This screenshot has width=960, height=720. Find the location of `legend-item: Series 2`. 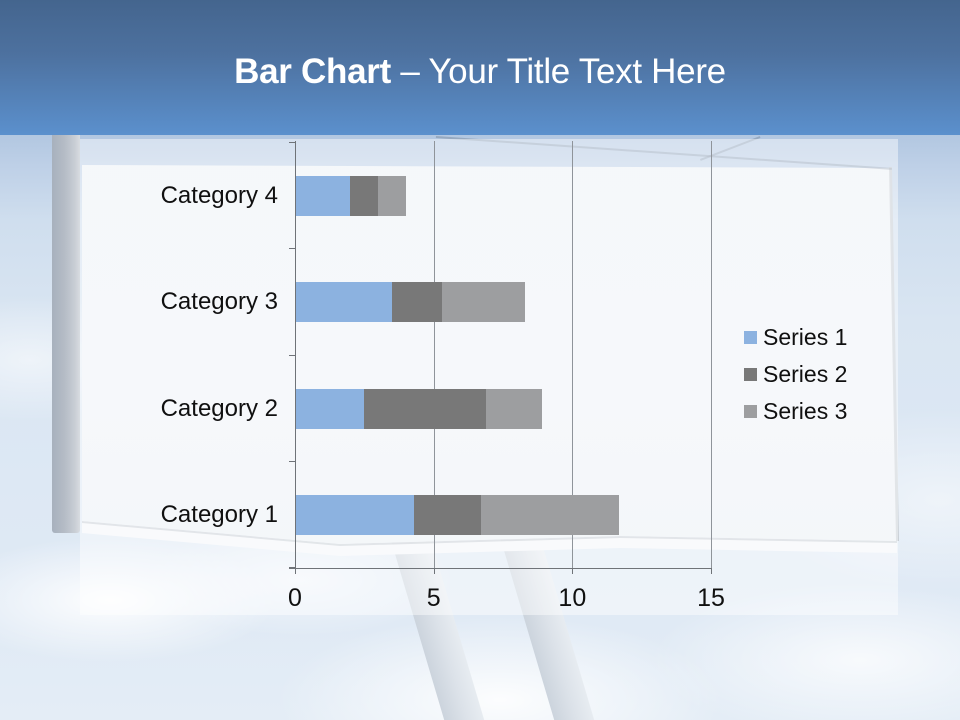

legend-item: Series 2 is located at coordinates (795, 374).